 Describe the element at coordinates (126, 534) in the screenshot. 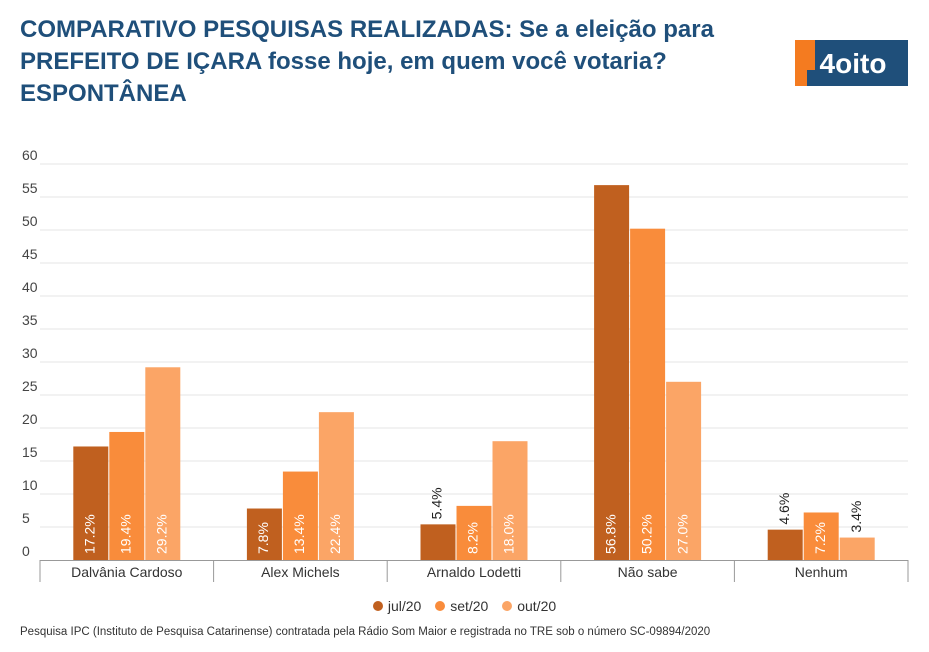

I see `data-label: 19.4%` at that location.